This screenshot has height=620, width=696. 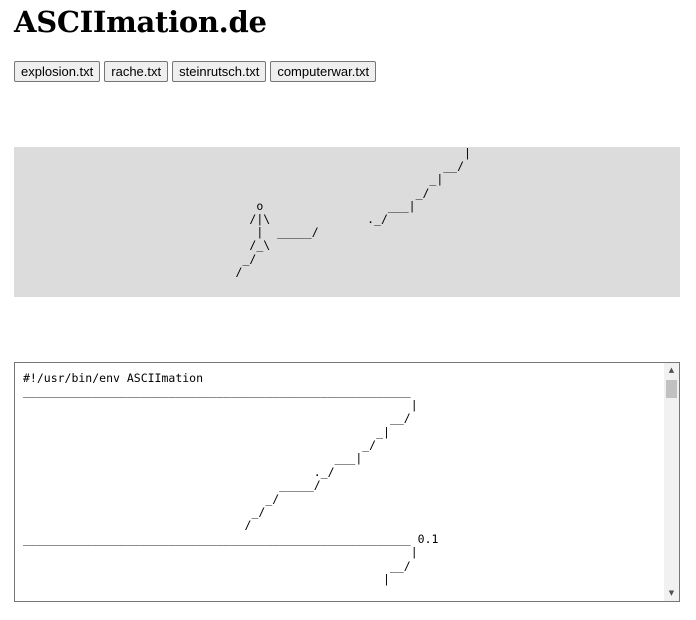 I want to click on file-button-explosion: explosion.txt, so click(x=57, y=71).